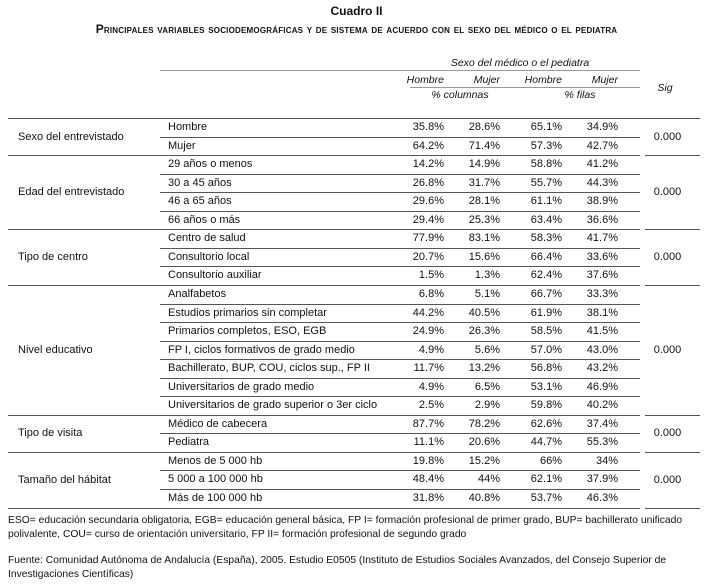 This screenshot has width=713, height=587. Describe the element at coordinates (428, 145) in the screenshot. I see `cell: 64.2%` at that location.